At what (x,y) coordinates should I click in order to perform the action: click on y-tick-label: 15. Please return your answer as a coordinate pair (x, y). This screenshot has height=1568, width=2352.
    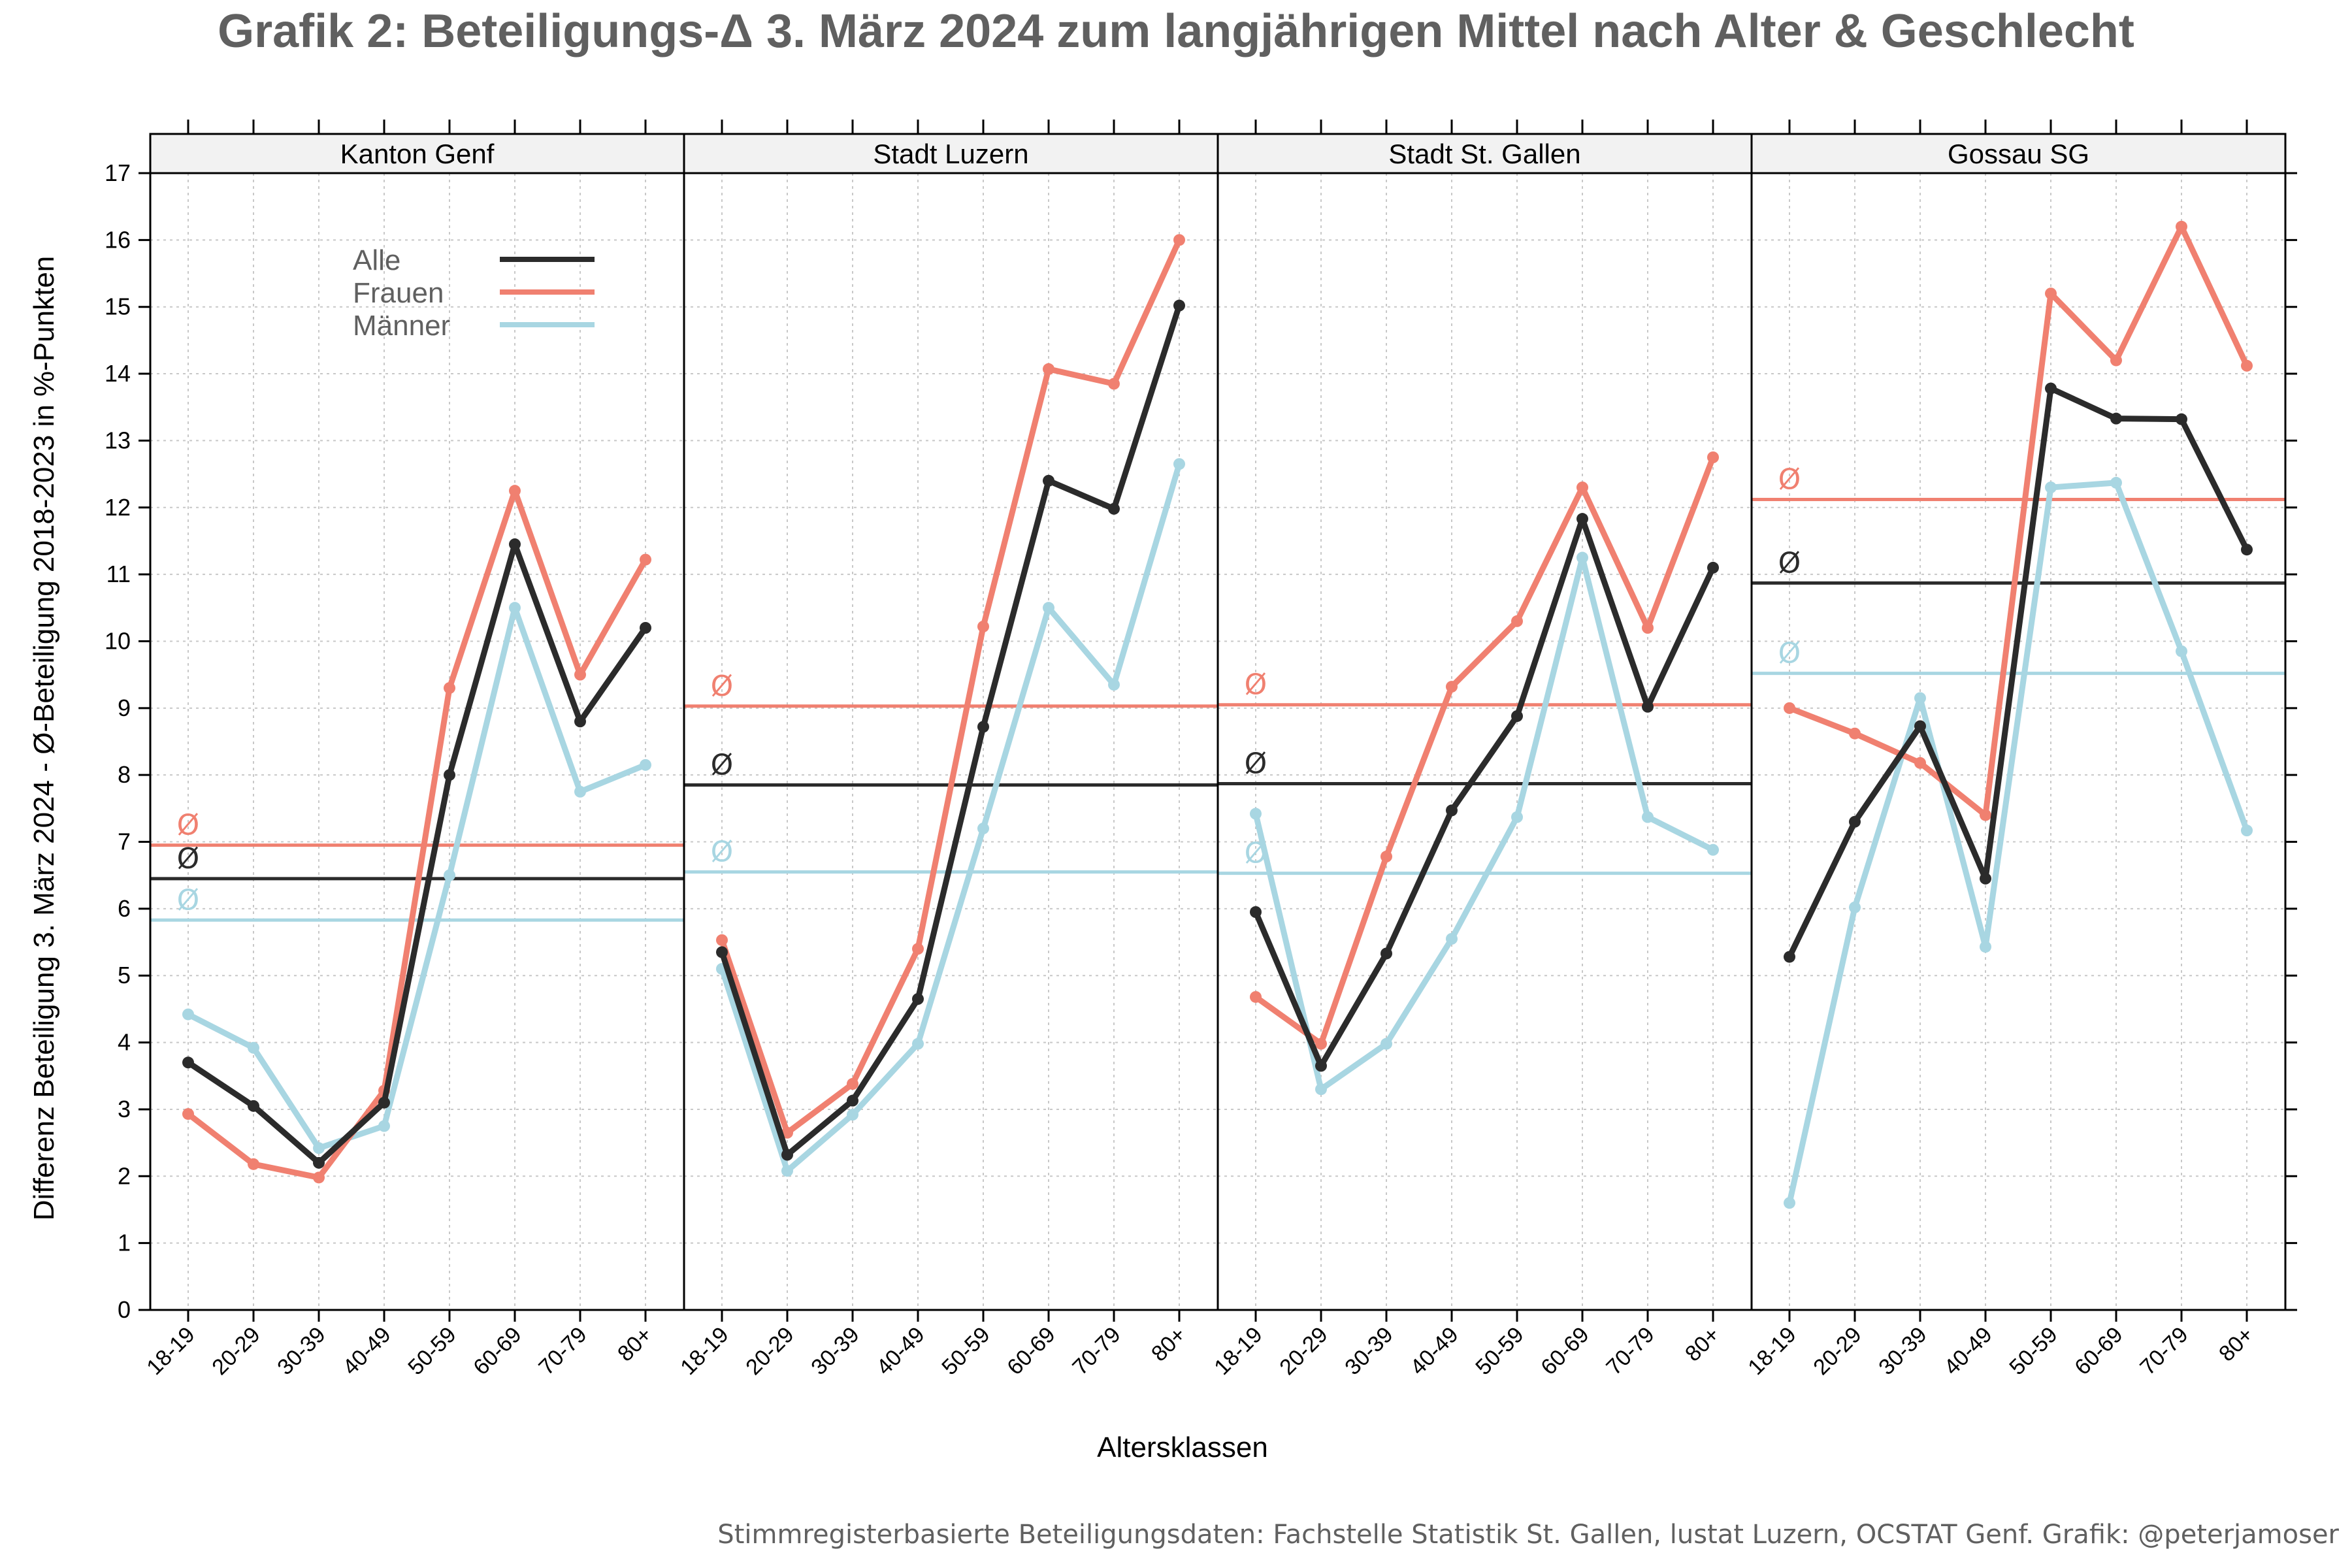
    Looking at the image, I should click on (118, 306).